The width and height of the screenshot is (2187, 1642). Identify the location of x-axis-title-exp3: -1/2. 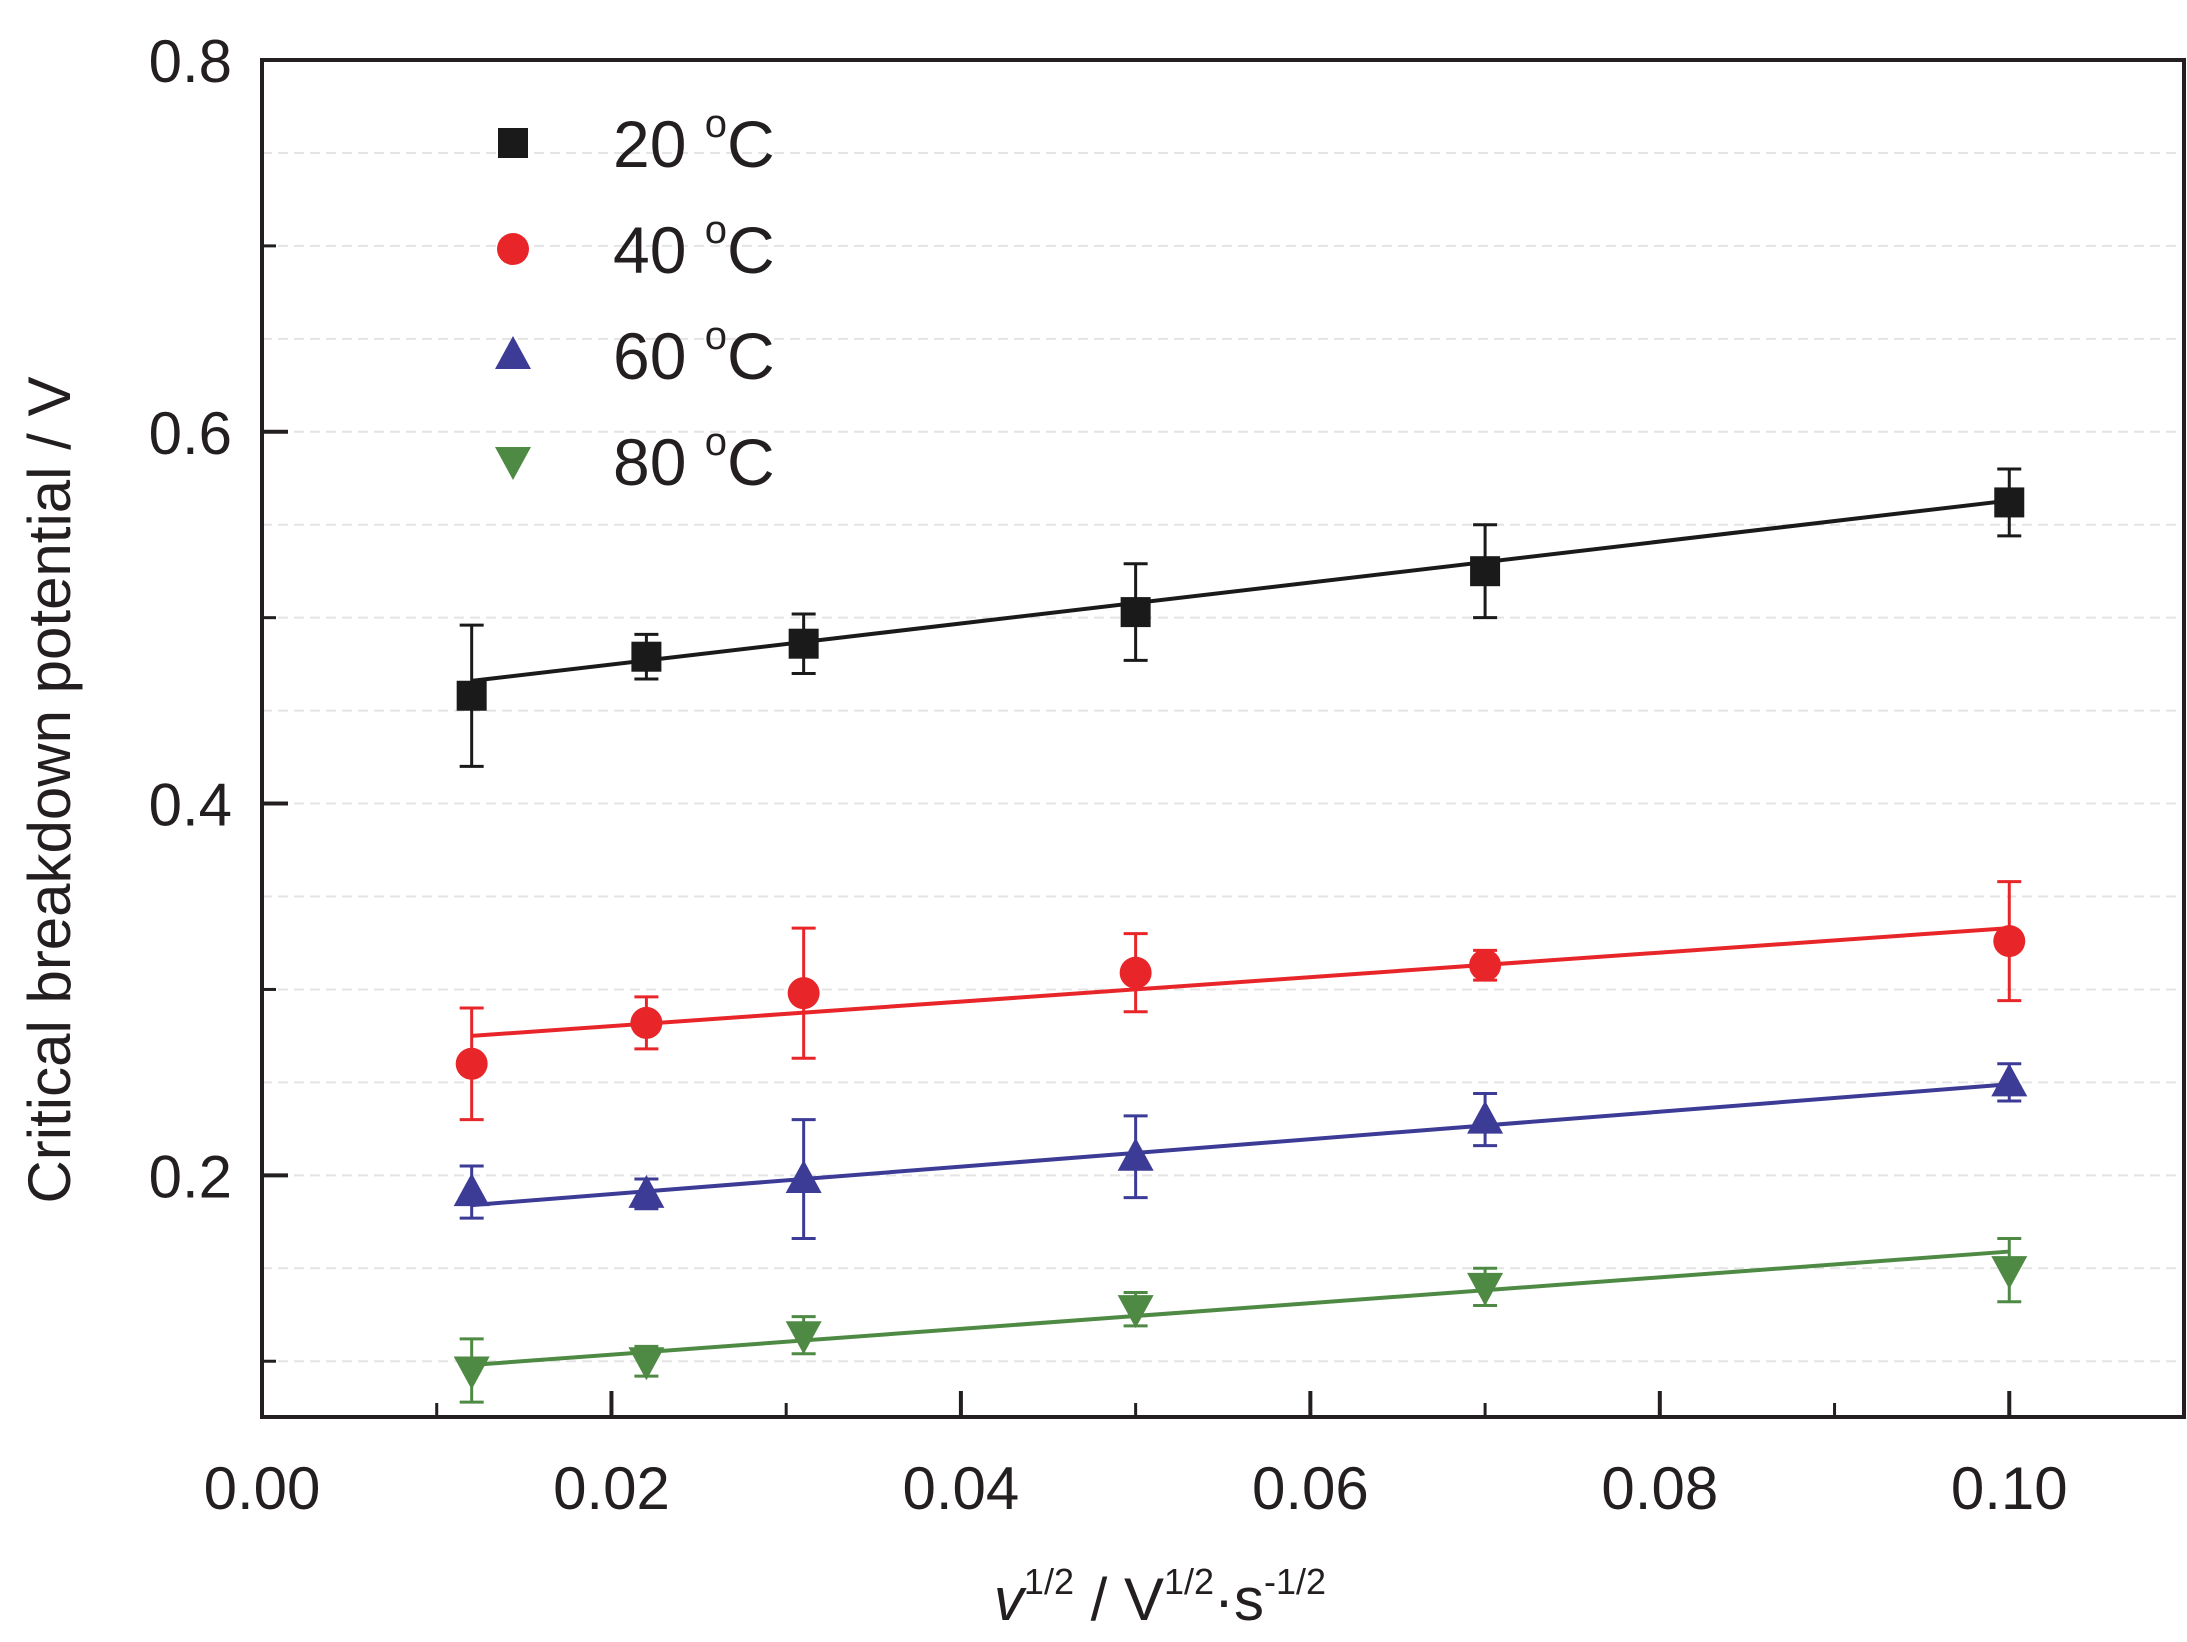
(1295, 1581).